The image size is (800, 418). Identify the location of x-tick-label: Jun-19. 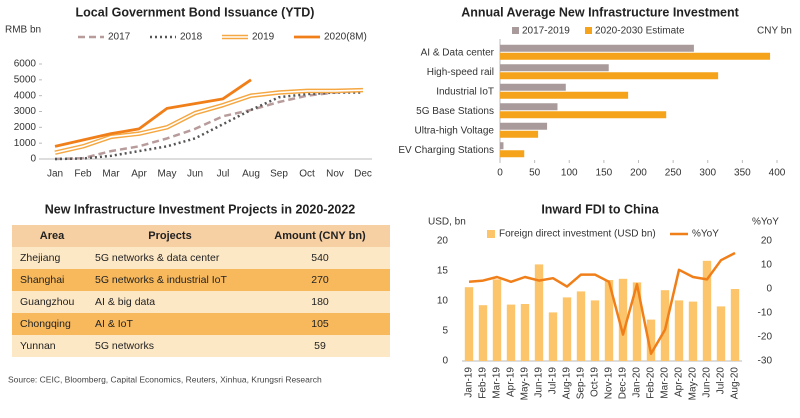
(539, 382).